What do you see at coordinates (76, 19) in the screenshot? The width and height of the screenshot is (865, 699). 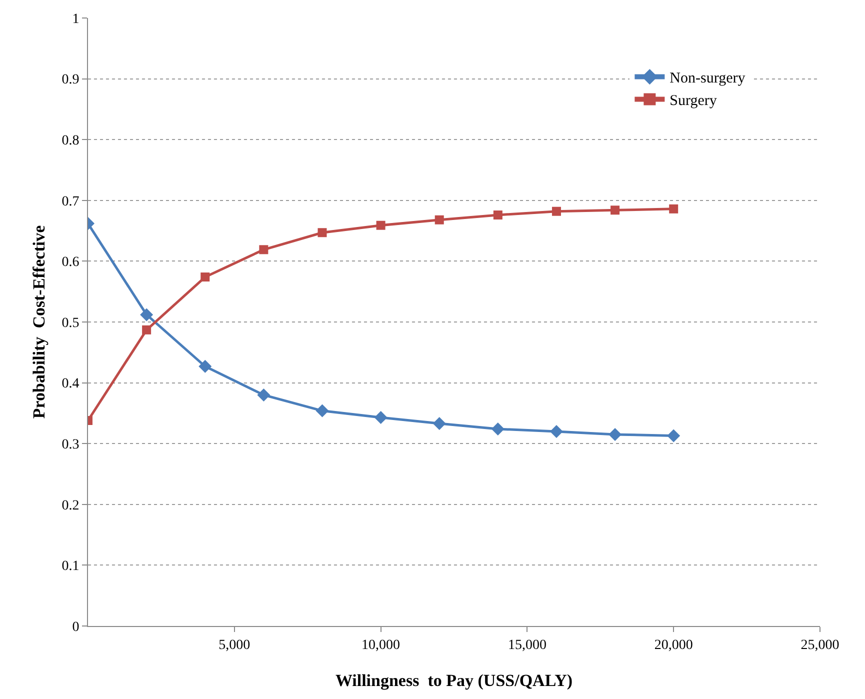 I see `y-tick-label: 1` at bounding box center [76, 19].